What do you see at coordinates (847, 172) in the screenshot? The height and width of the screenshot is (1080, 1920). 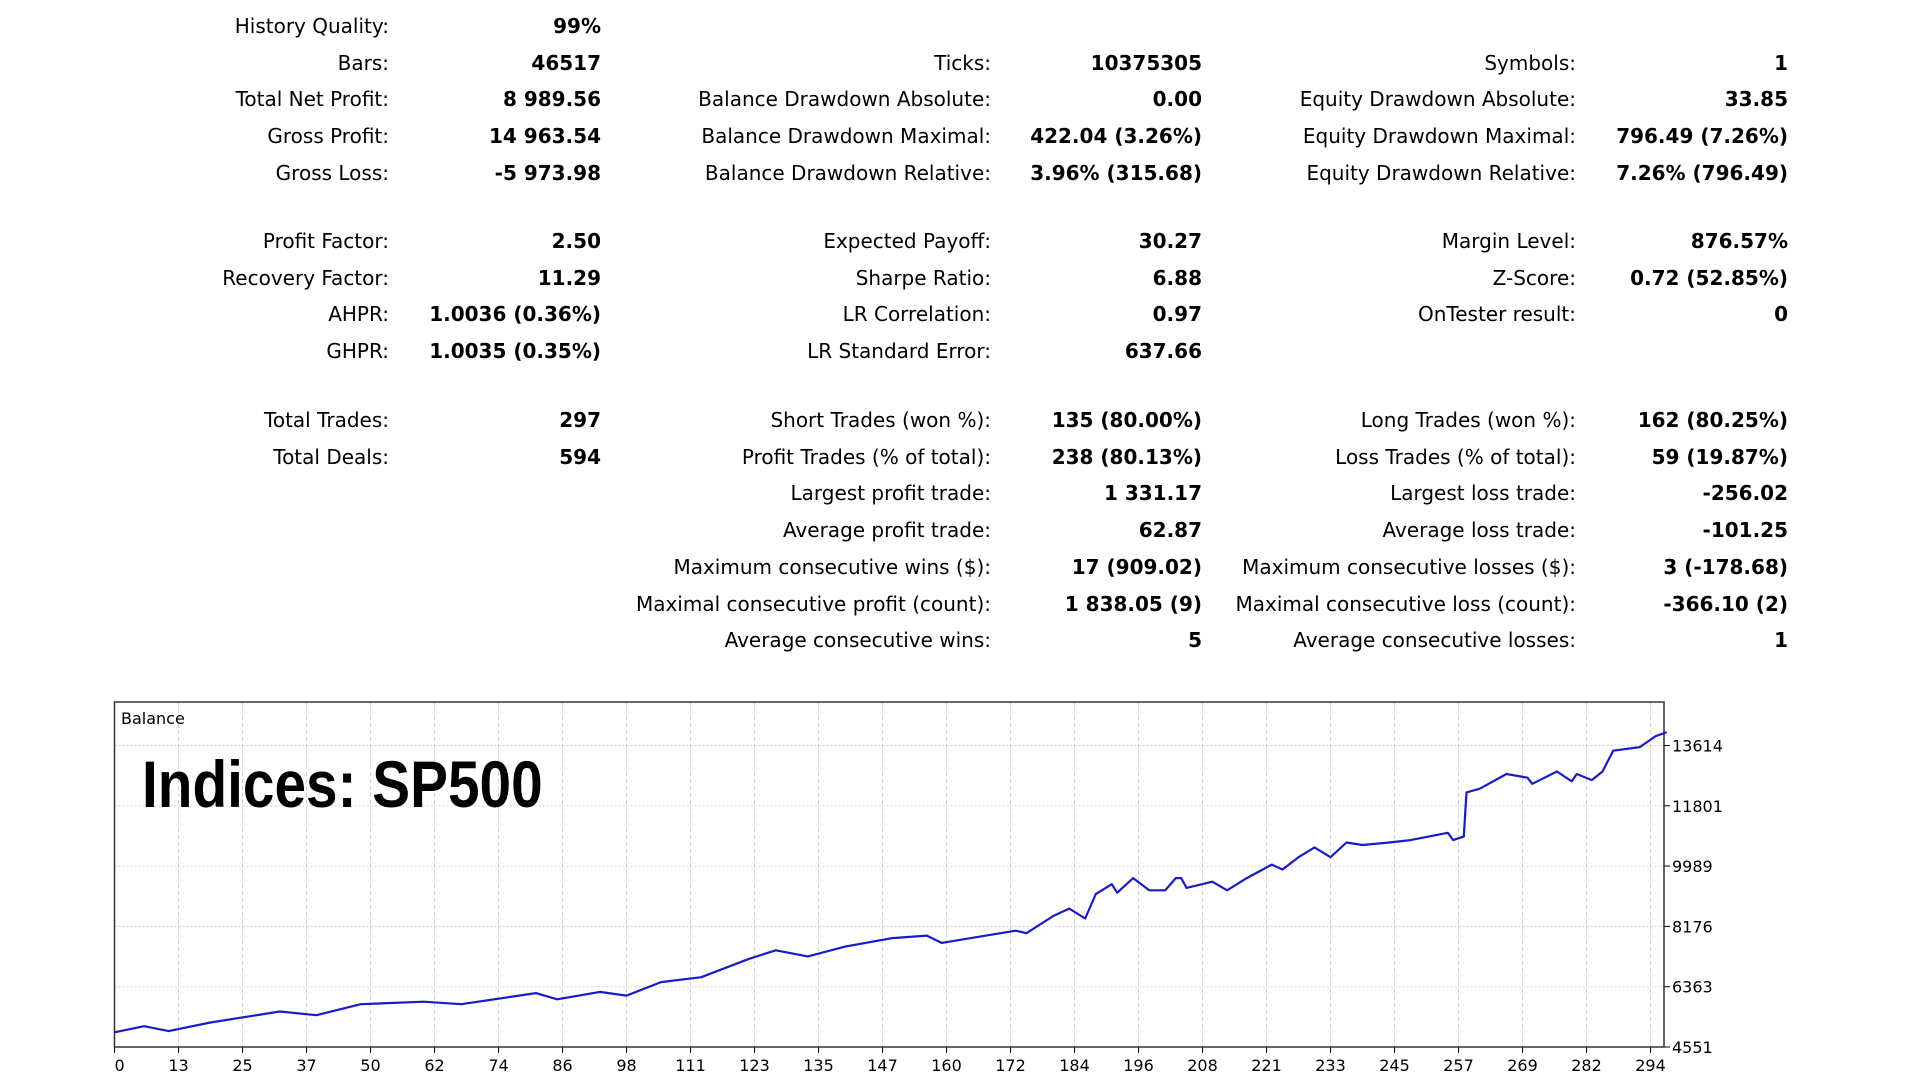 I see `stat-label: Balance Drawdown Relative:` at bounding box center [847, 172].